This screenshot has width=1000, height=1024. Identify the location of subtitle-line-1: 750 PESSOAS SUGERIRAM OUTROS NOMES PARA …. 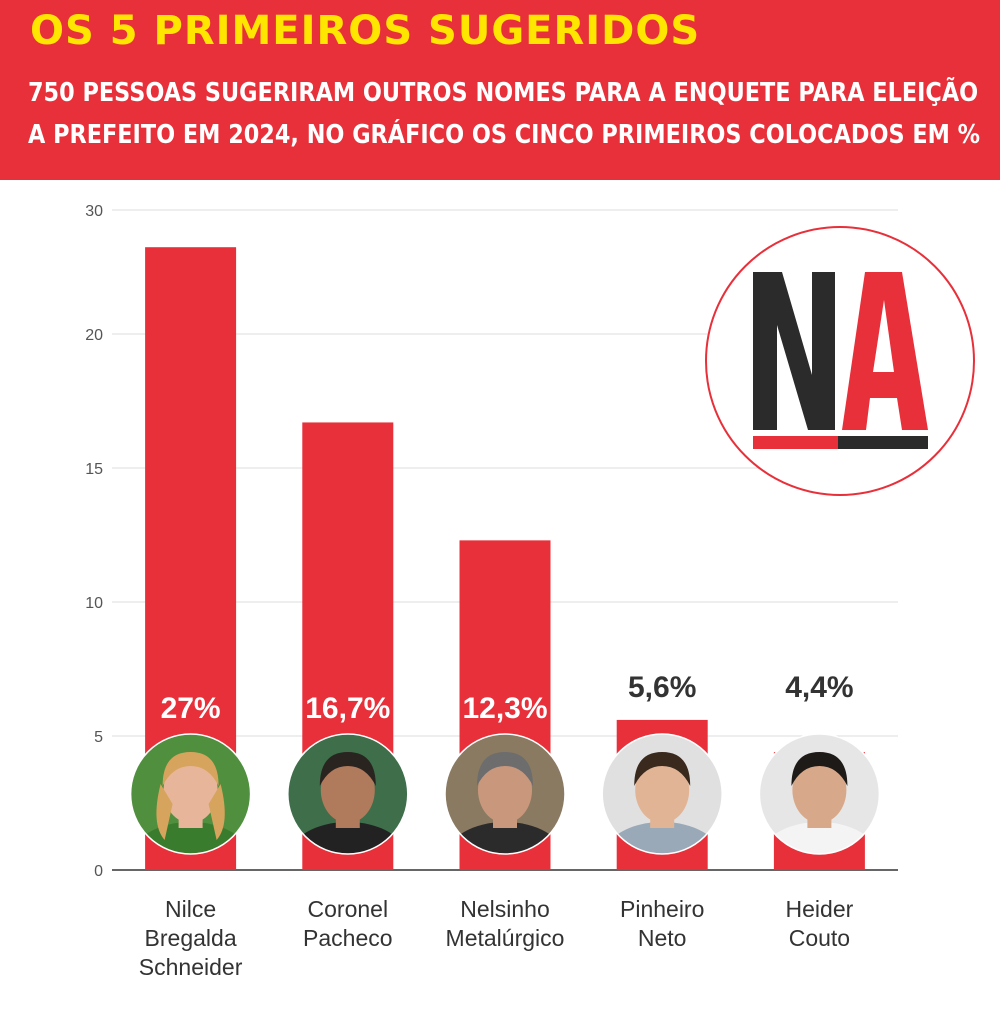
(503, 93).